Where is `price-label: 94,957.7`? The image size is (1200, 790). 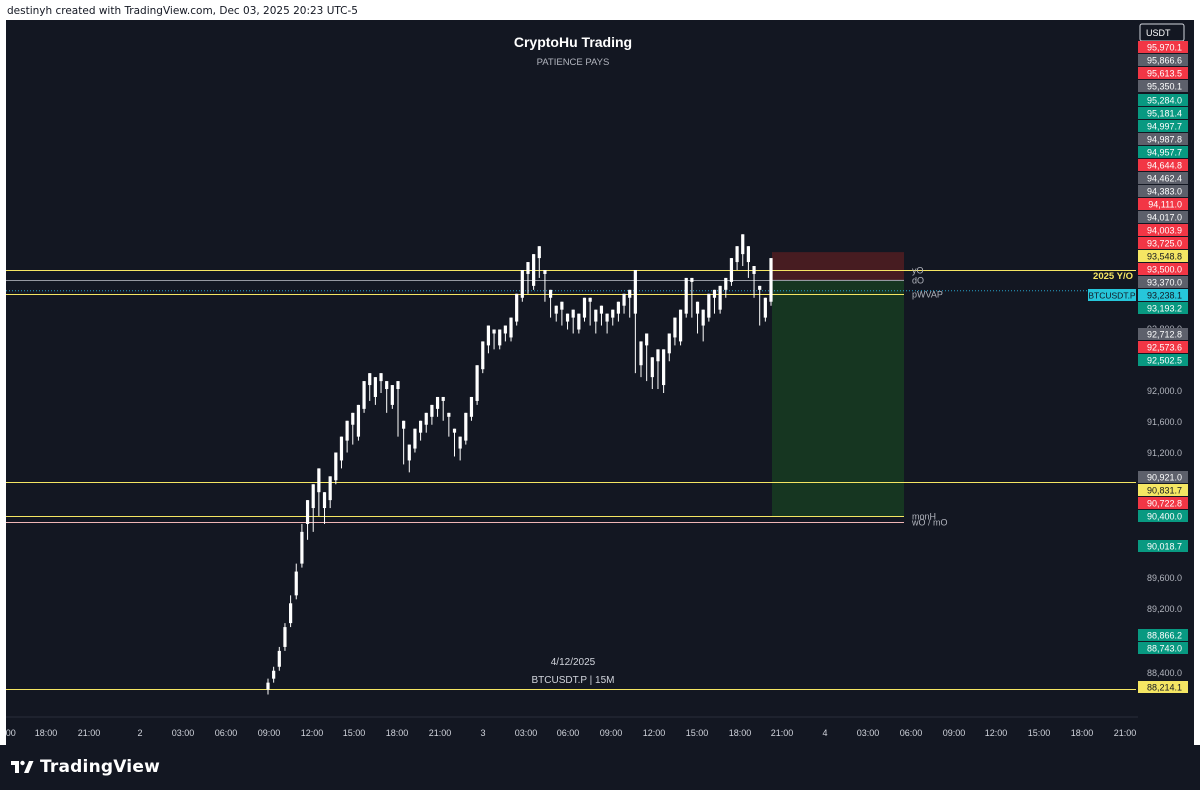 price-label: 94,957.7 is located at coordinates (1164, 153).